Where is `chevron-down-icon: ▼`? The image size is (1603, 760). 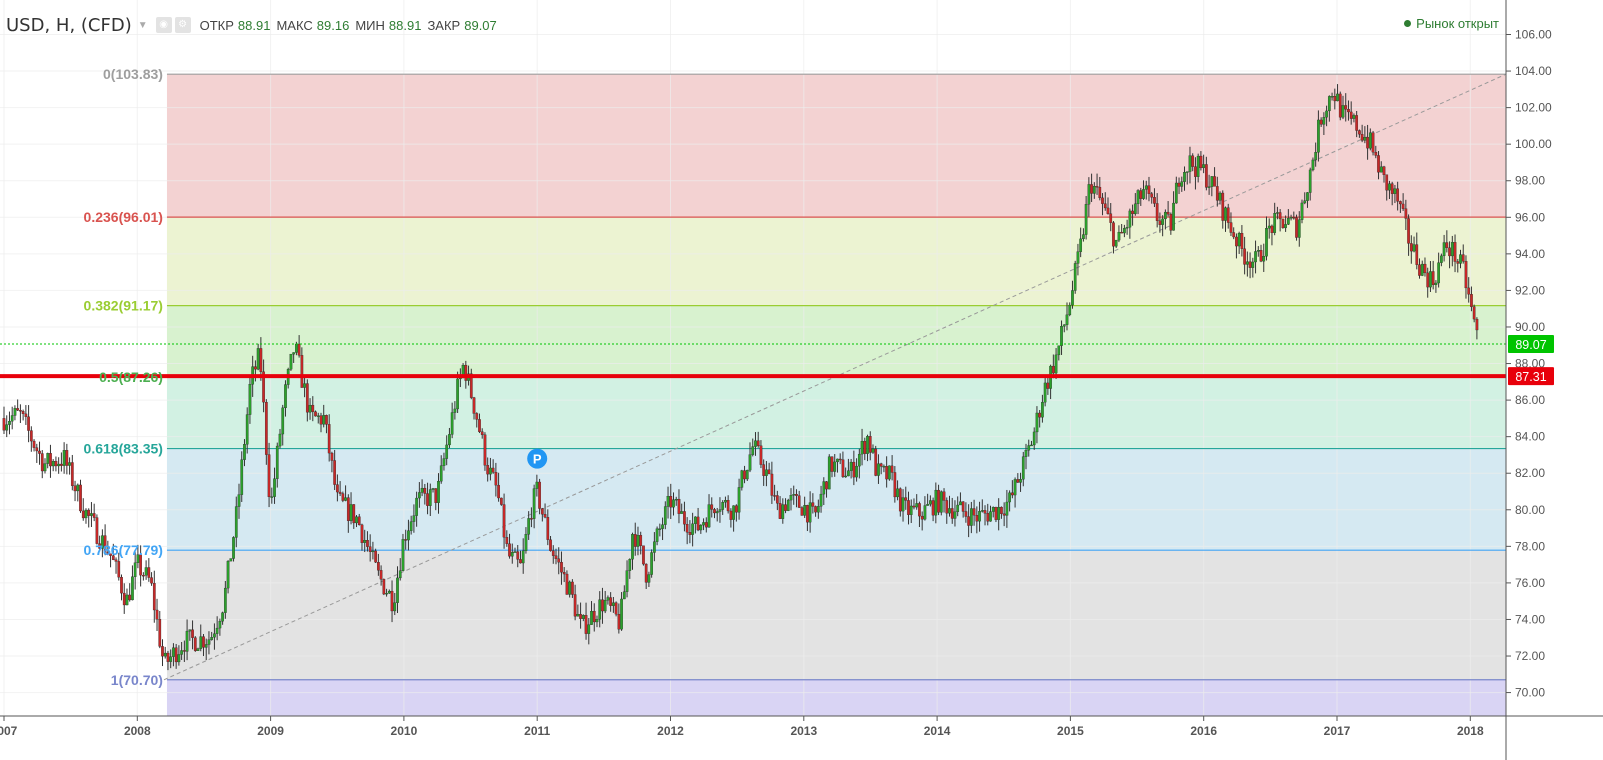 chevron-down-icon: ▼ is located at coordinates (142, 25).